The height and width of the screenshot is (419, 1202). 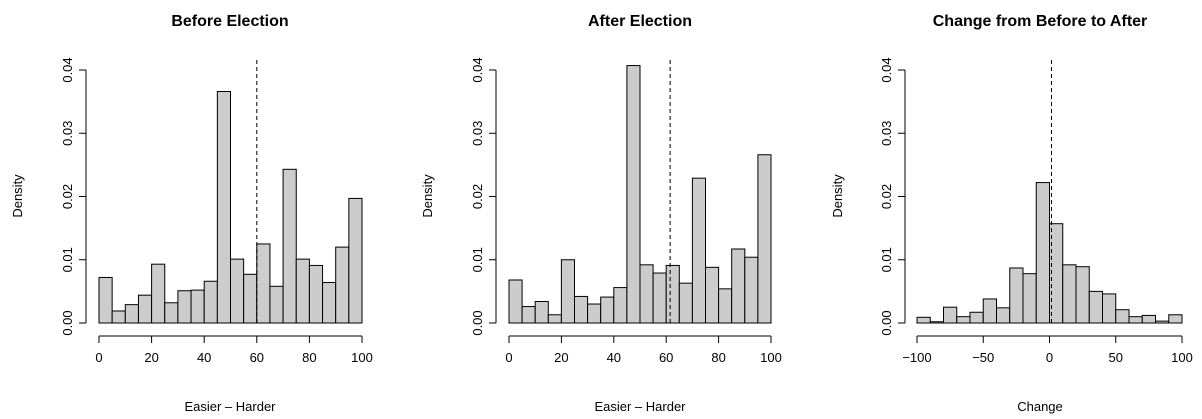 What do you see at coordinates (229, 21) in the screenshot?
I see `chart-title: Before Election` at bounding box center [229, 21].